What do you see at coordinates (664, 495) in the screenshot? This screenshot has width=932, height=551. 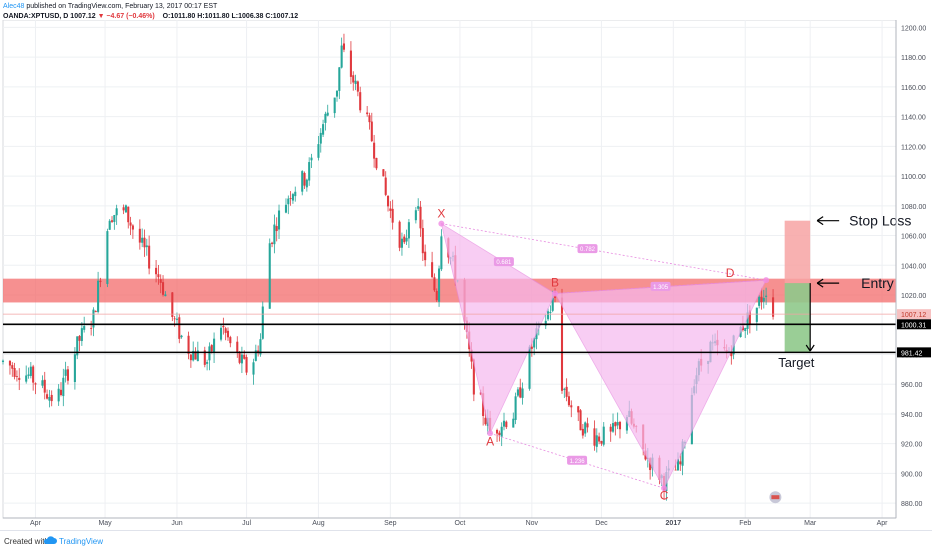 I see `pattern-point-label: C` at bounding box center [664, 495].